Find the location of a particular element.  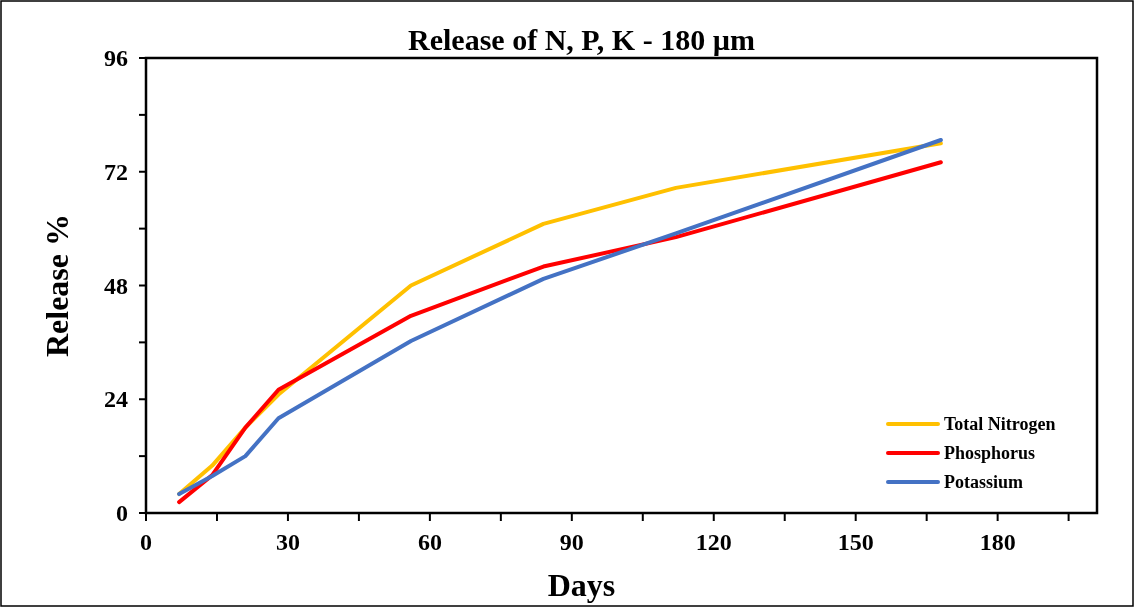

y-tick-label: 0 is located at coordinates (122, 513).